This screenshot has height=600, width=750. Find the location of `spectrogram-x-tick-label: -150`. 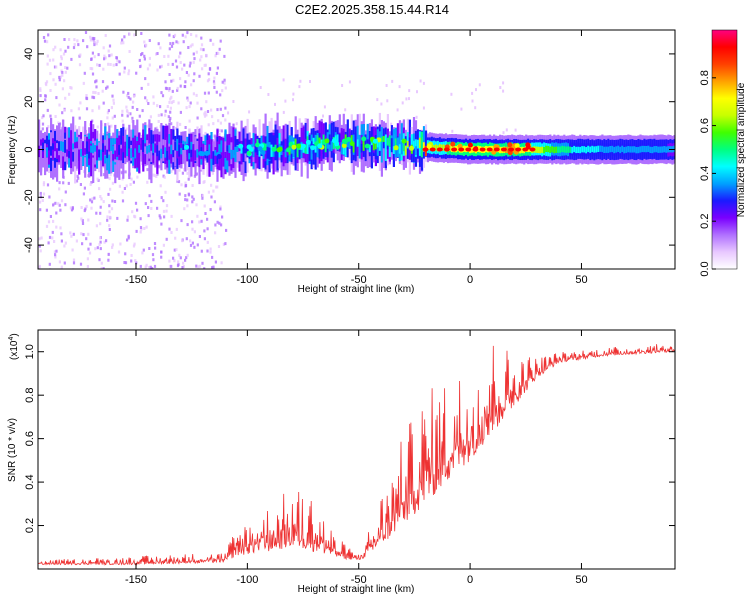

spectrogram-x-tick-label: -150 is located at coordinates (136, 280).